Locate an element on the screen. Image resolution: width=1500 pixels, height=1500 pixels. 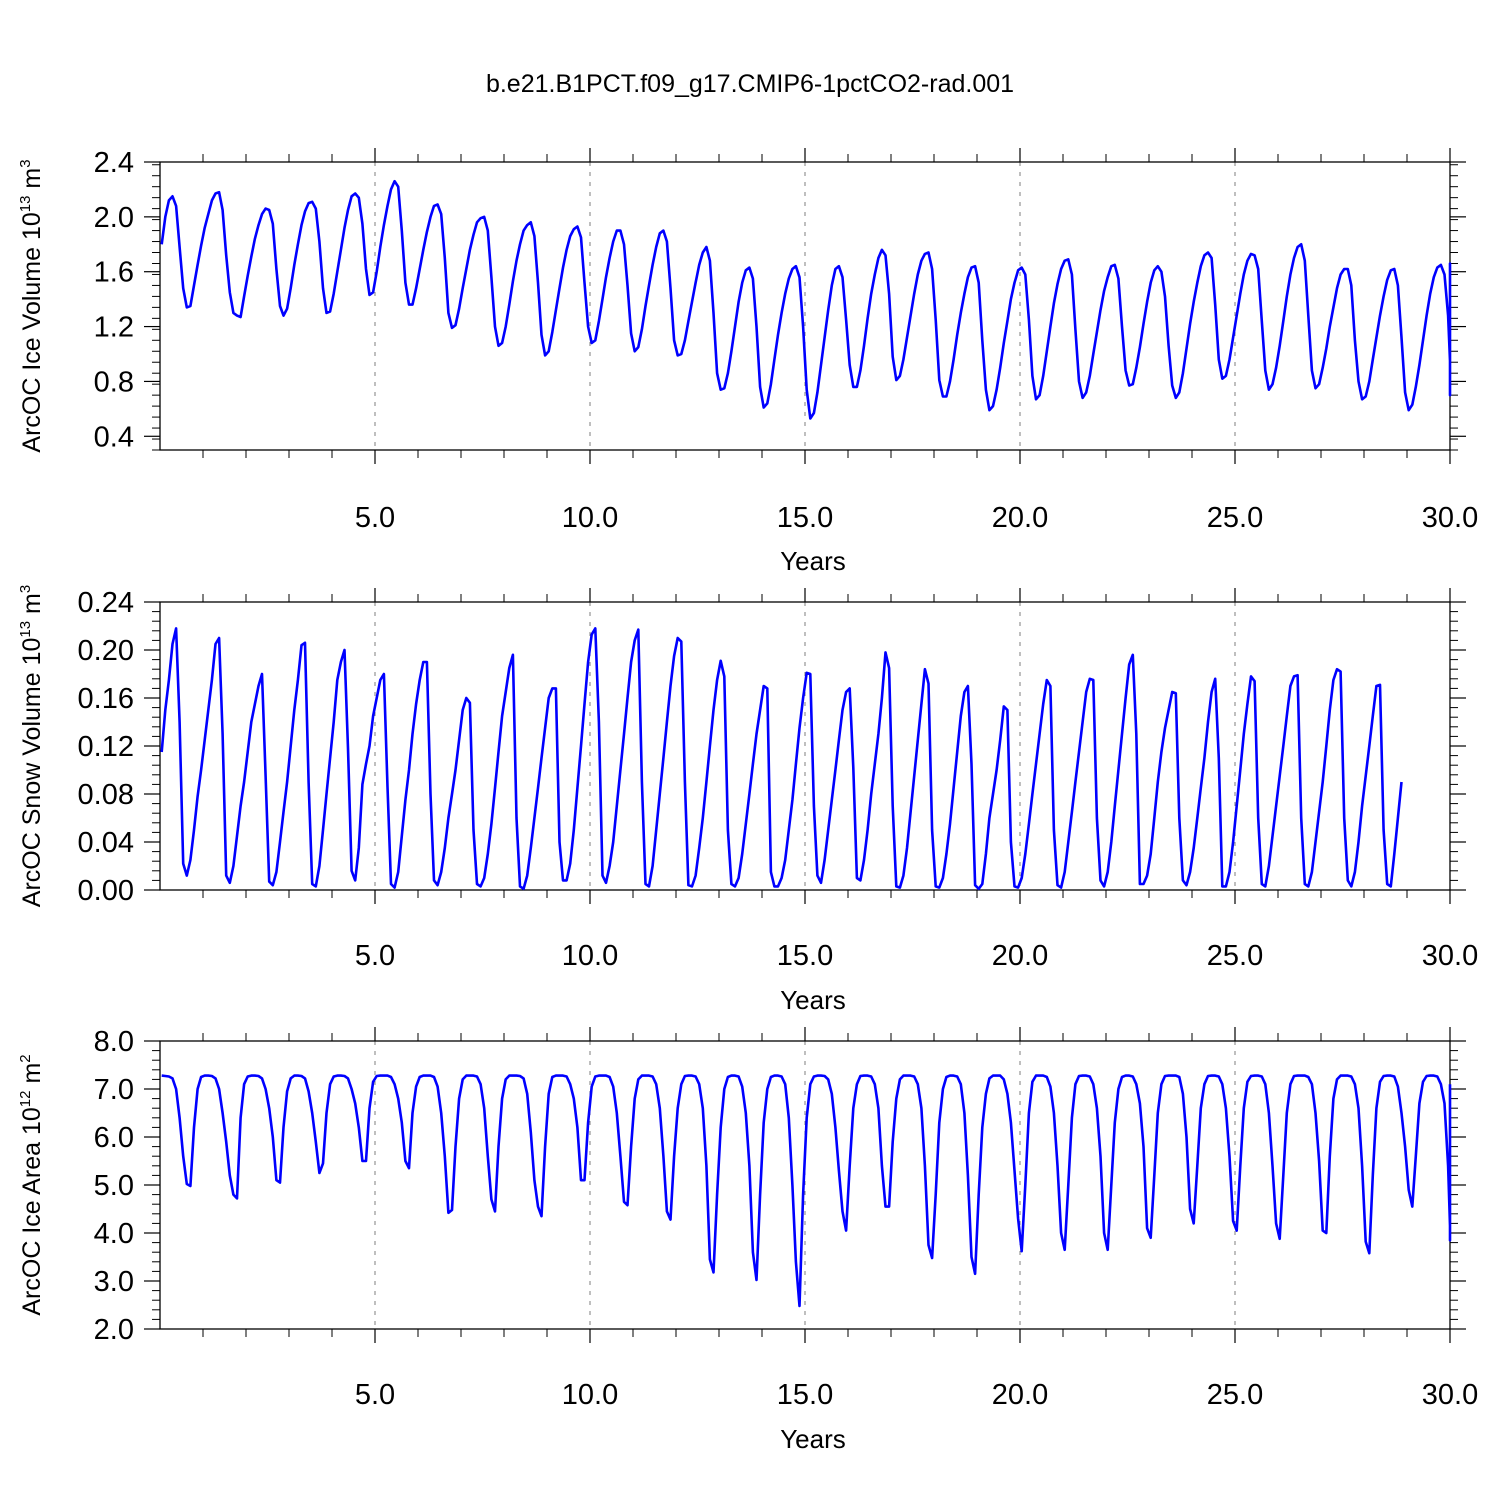
ice-volume-xtick-label: 15.0 is located at coordinates (805, 518).